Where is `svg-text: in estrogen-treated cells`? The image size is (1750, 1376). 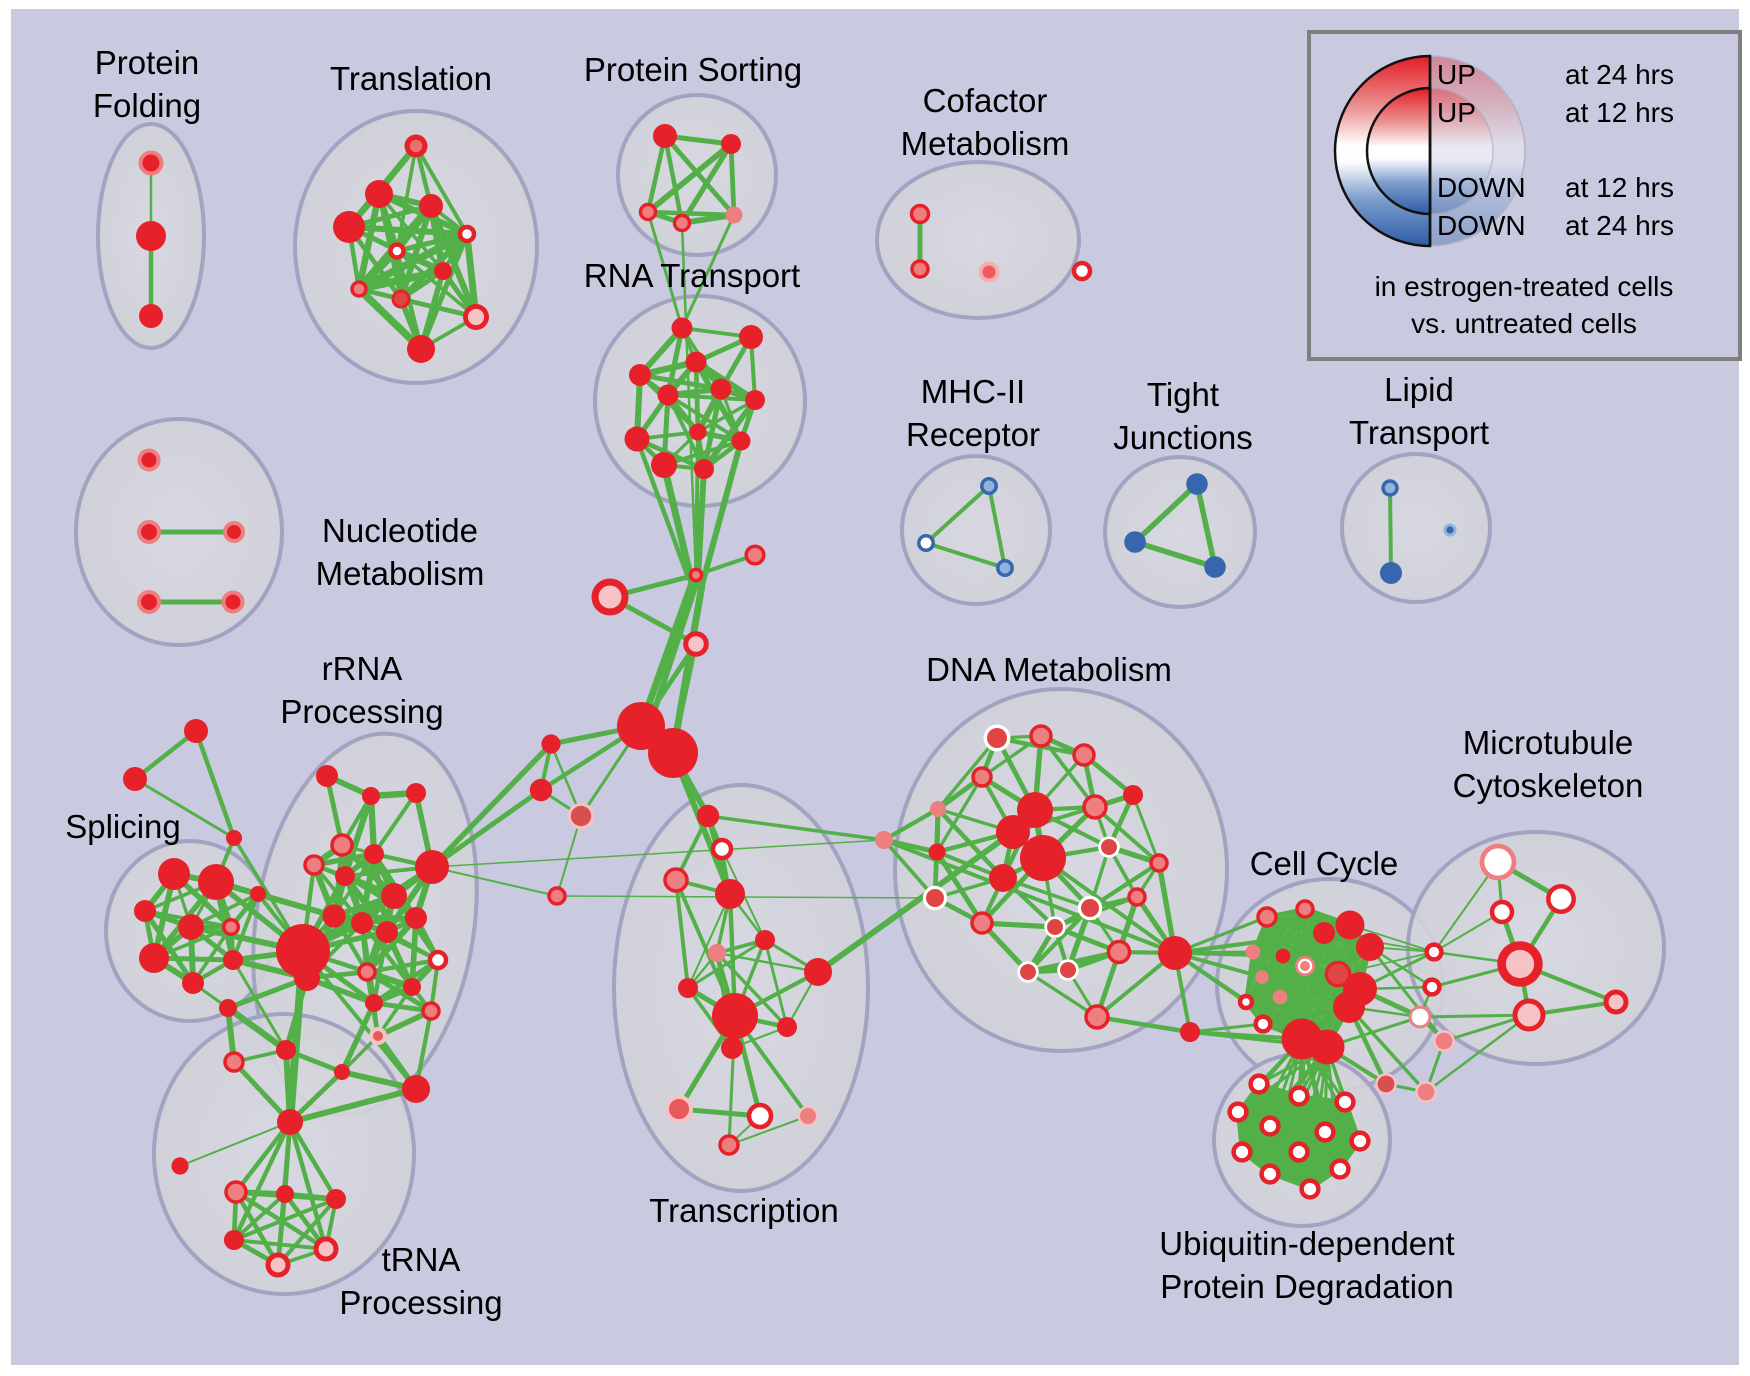
svg-text: in estrogen-treated cells is located at coordinates (1524, 286).